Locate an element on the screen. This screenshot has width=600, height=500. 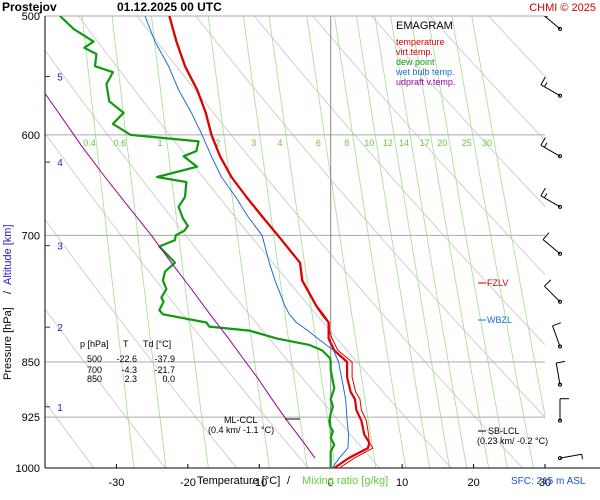
y-axis-title-pressure: Pressure [hPa] is located at coordinates (8, 343).